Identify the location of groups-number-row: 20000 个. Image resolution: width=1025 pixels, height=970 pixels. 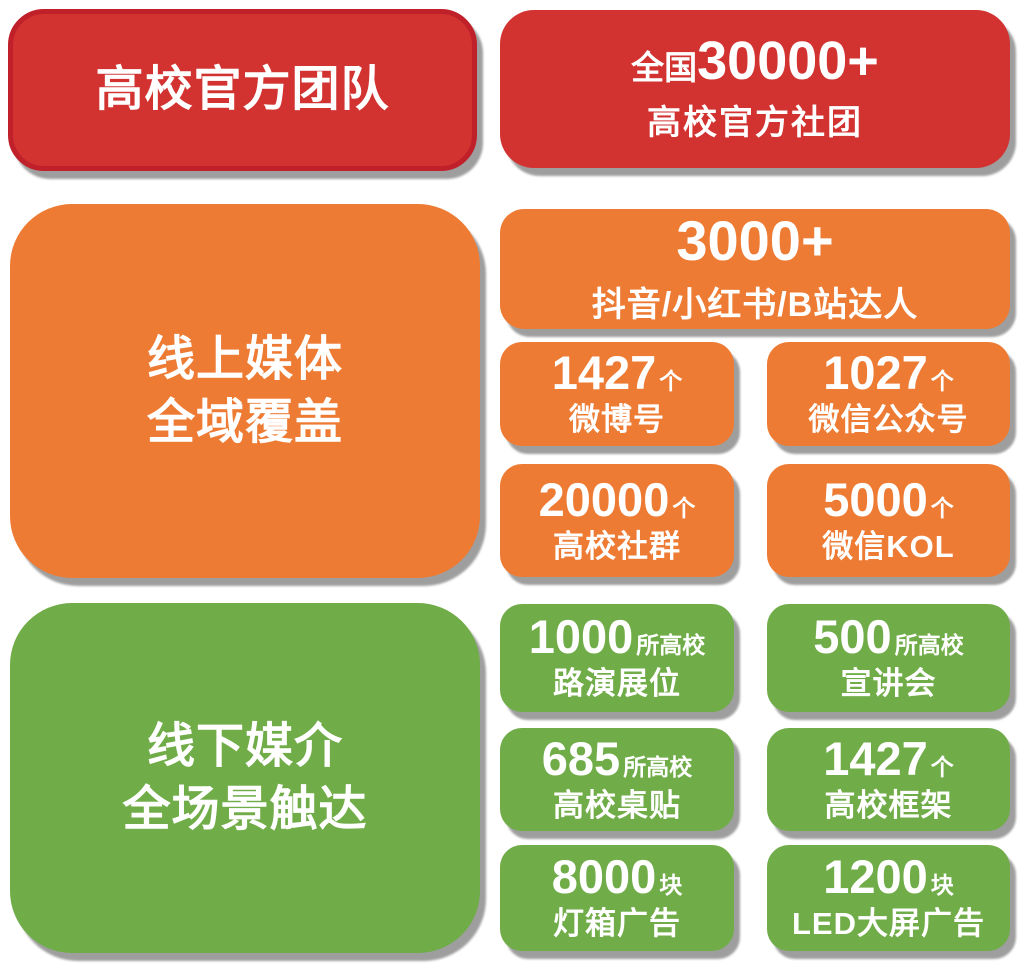
(617, 499).